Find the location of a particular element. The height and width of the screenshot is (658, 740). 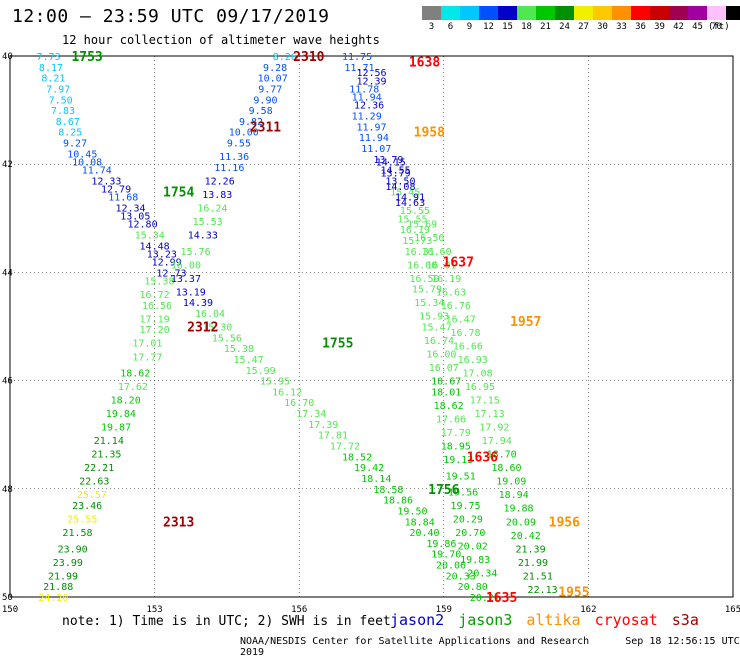

swh-value: 15.93 is located at coordinates (434, 317).